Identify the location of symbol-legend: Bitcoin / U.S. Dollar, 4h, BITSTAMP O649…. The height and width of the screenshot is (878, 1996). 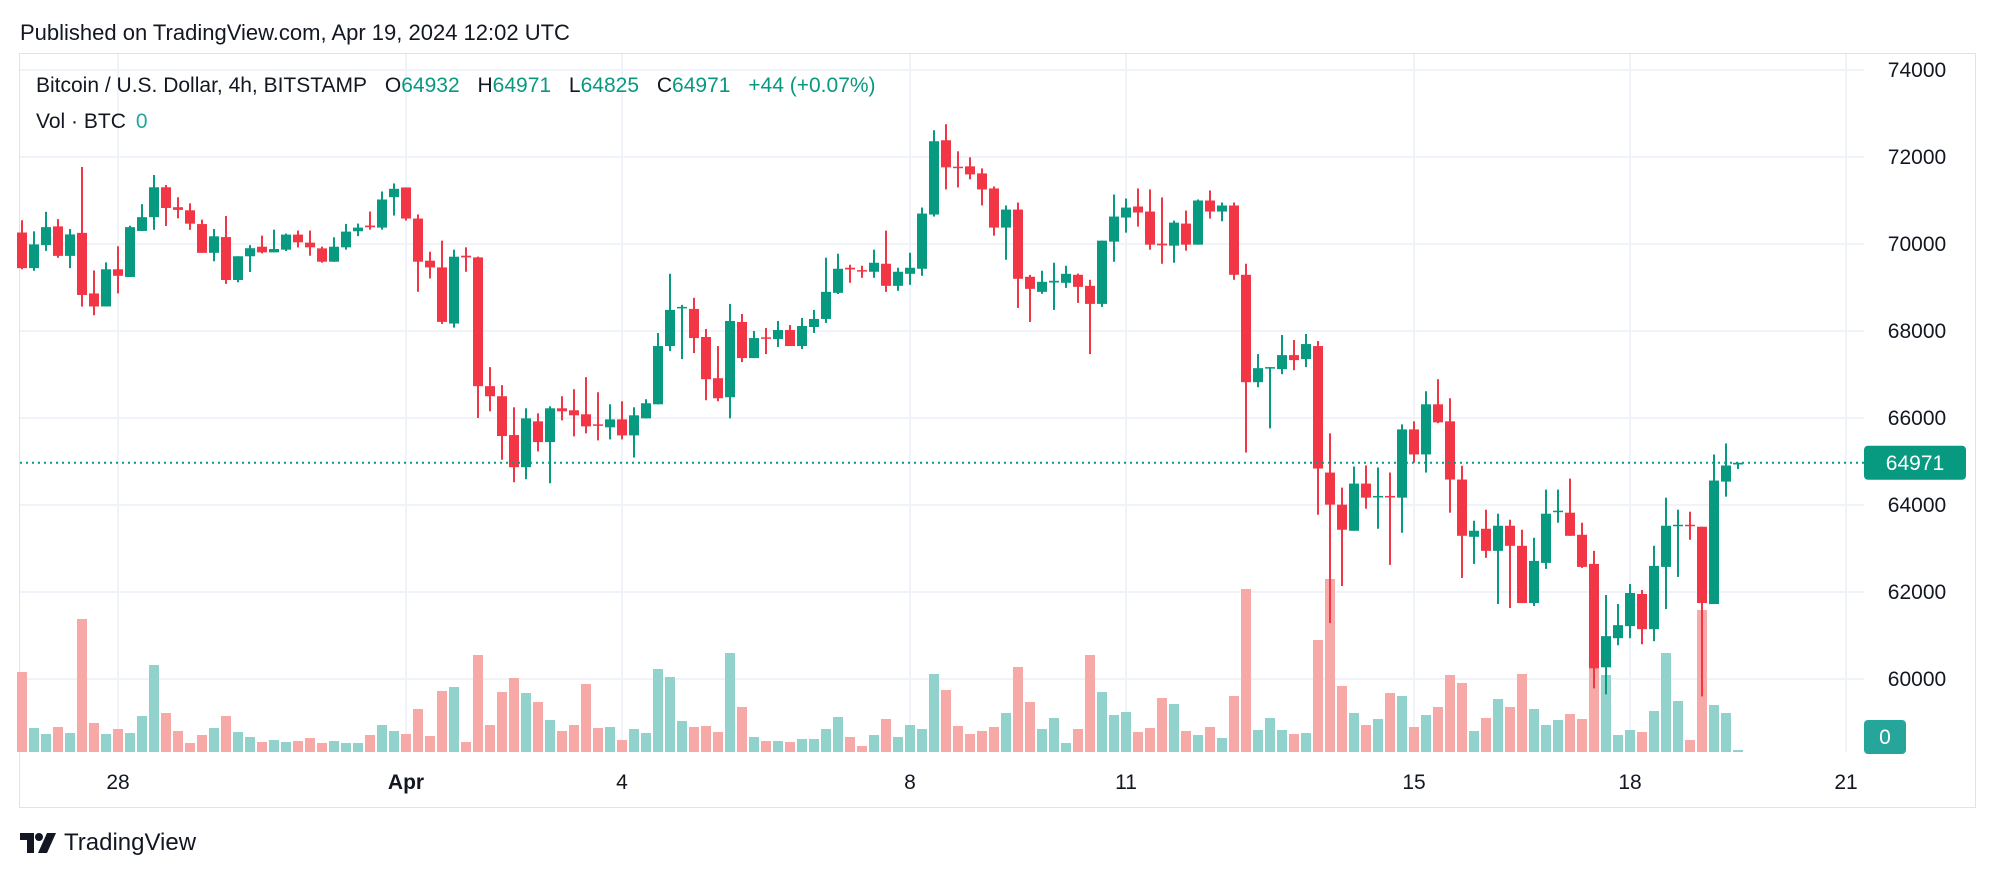
(456, 86).